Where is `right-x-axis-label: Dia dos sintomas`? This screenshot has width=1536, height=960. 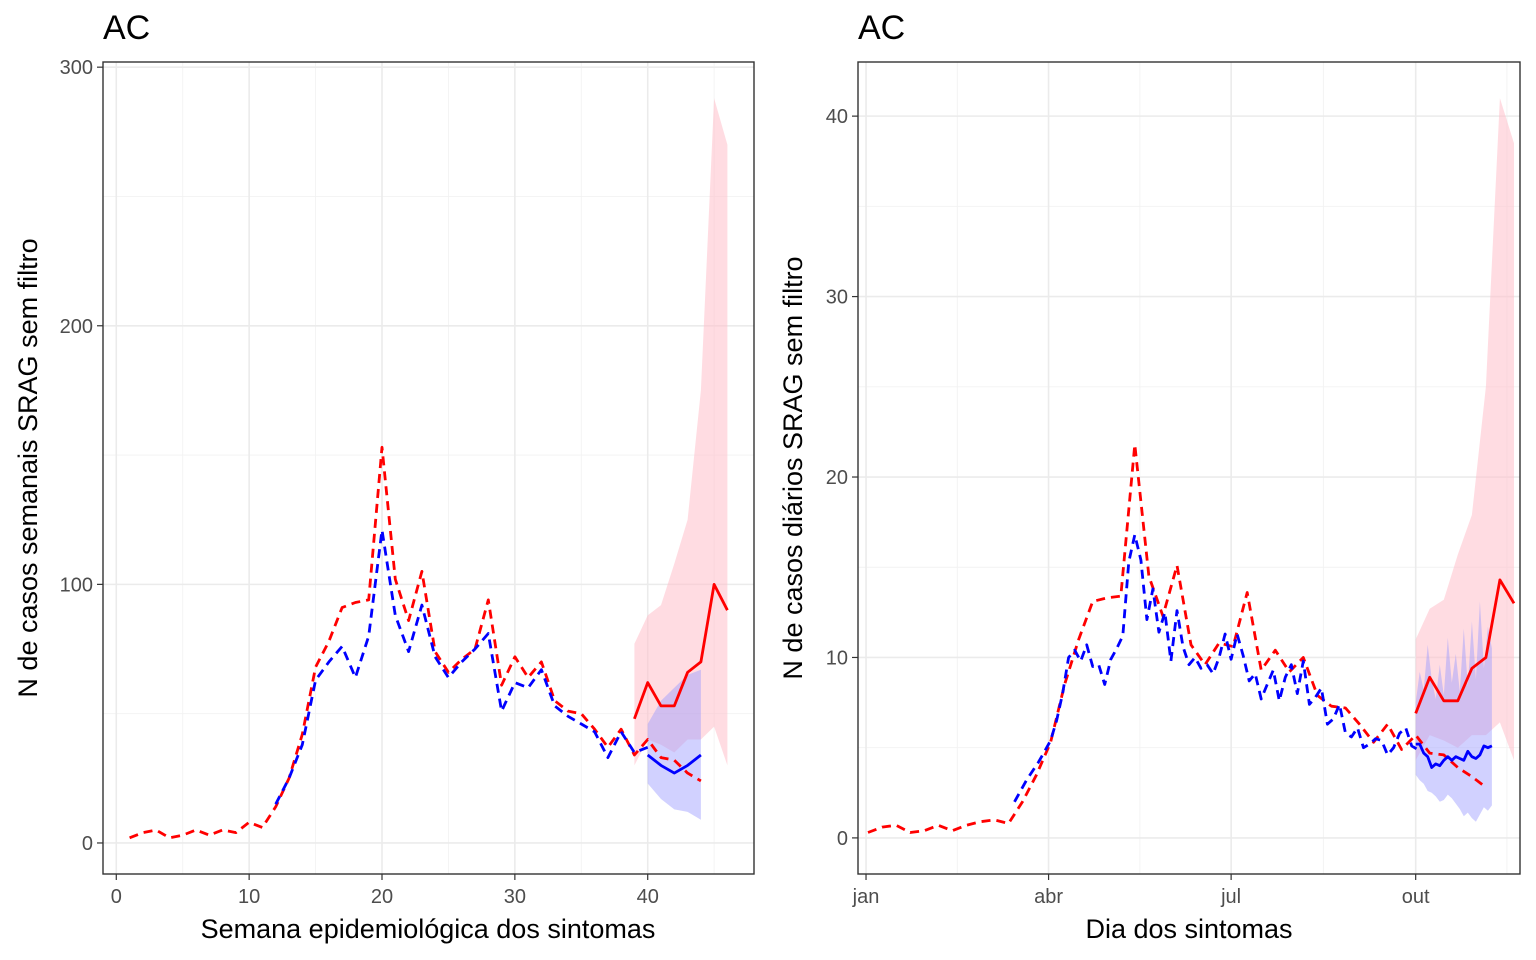 right-x-axis-label: Dia dos sintomas is located at coordinates (1188, 929).